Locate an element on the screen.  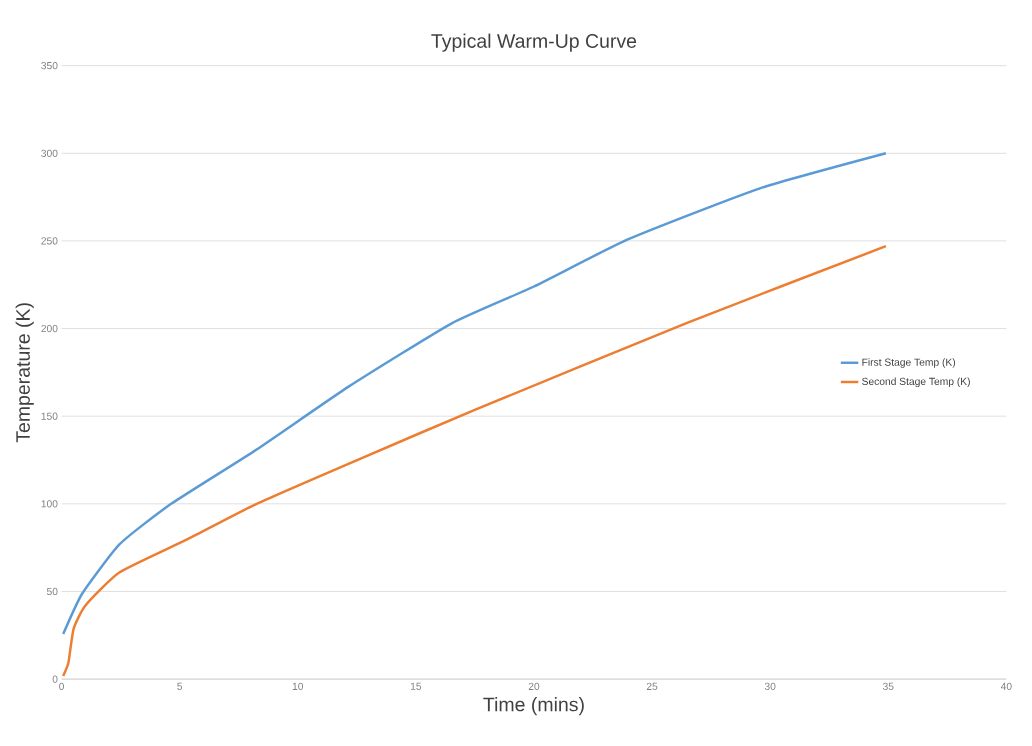
x-tick-label: 30 is located at coordinates (770, 686).